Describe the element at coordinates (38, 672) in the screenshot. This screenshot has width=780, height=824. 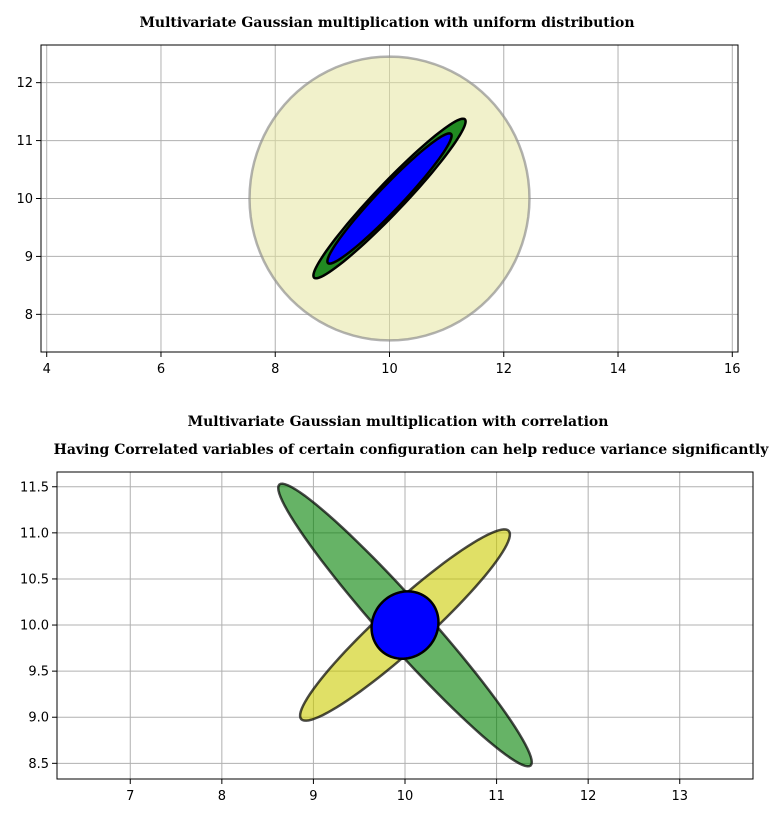
I see `y-tick-label: 9.5` at that location.